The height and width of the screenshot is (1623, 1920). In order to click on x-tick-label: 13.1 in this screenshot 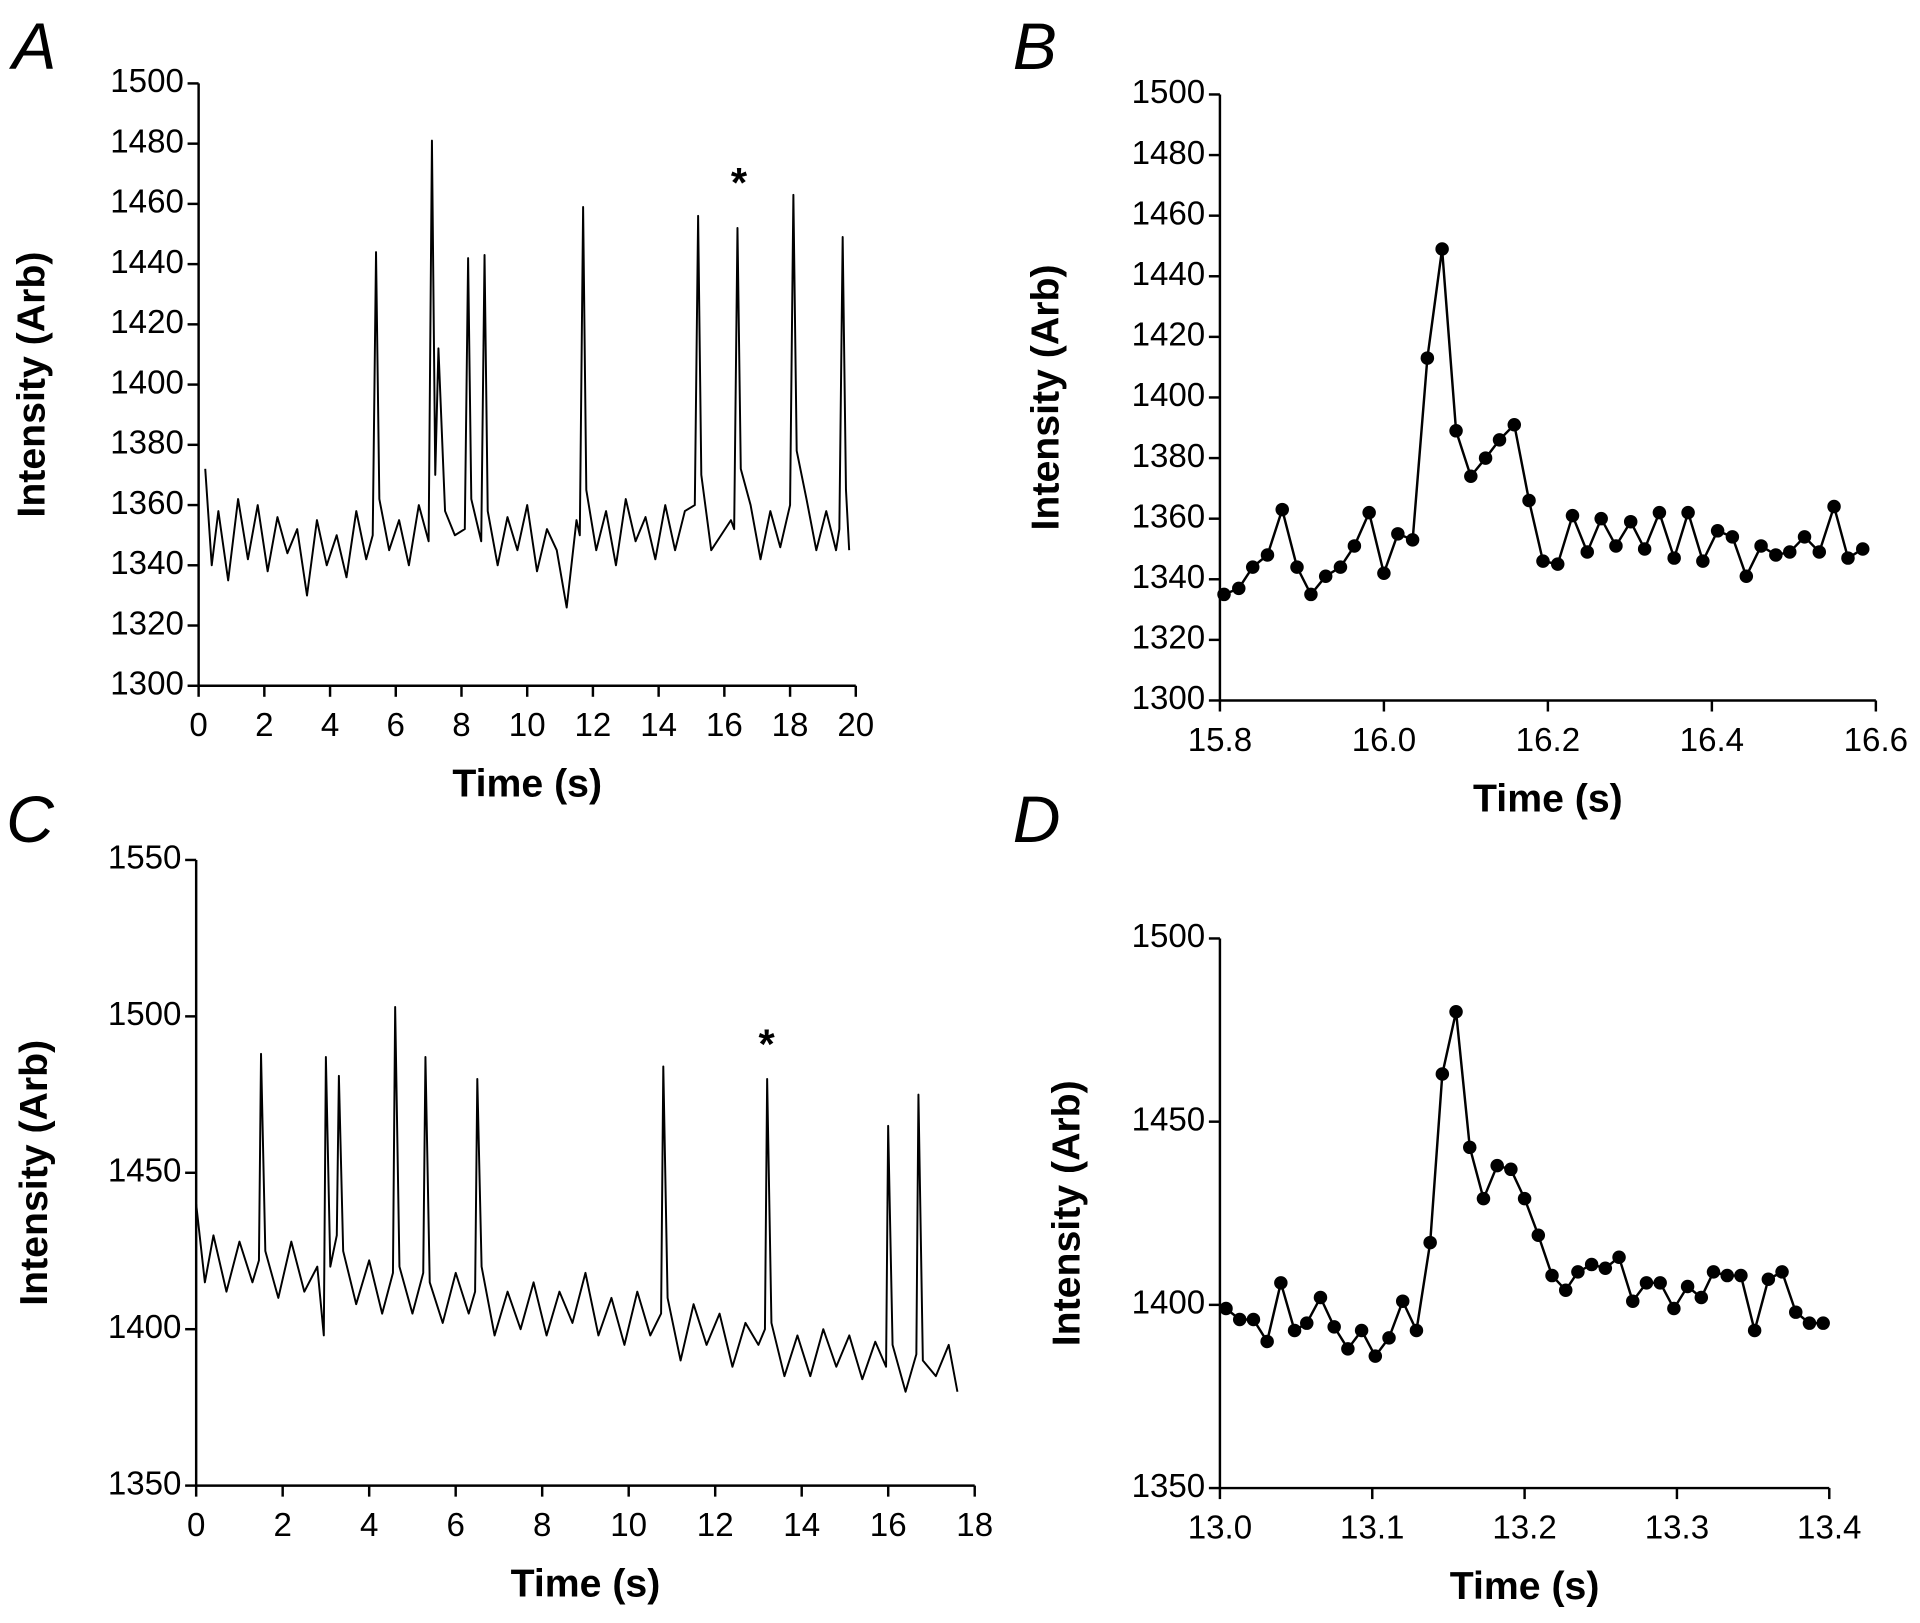, I will do `click(1372, 1528)`.